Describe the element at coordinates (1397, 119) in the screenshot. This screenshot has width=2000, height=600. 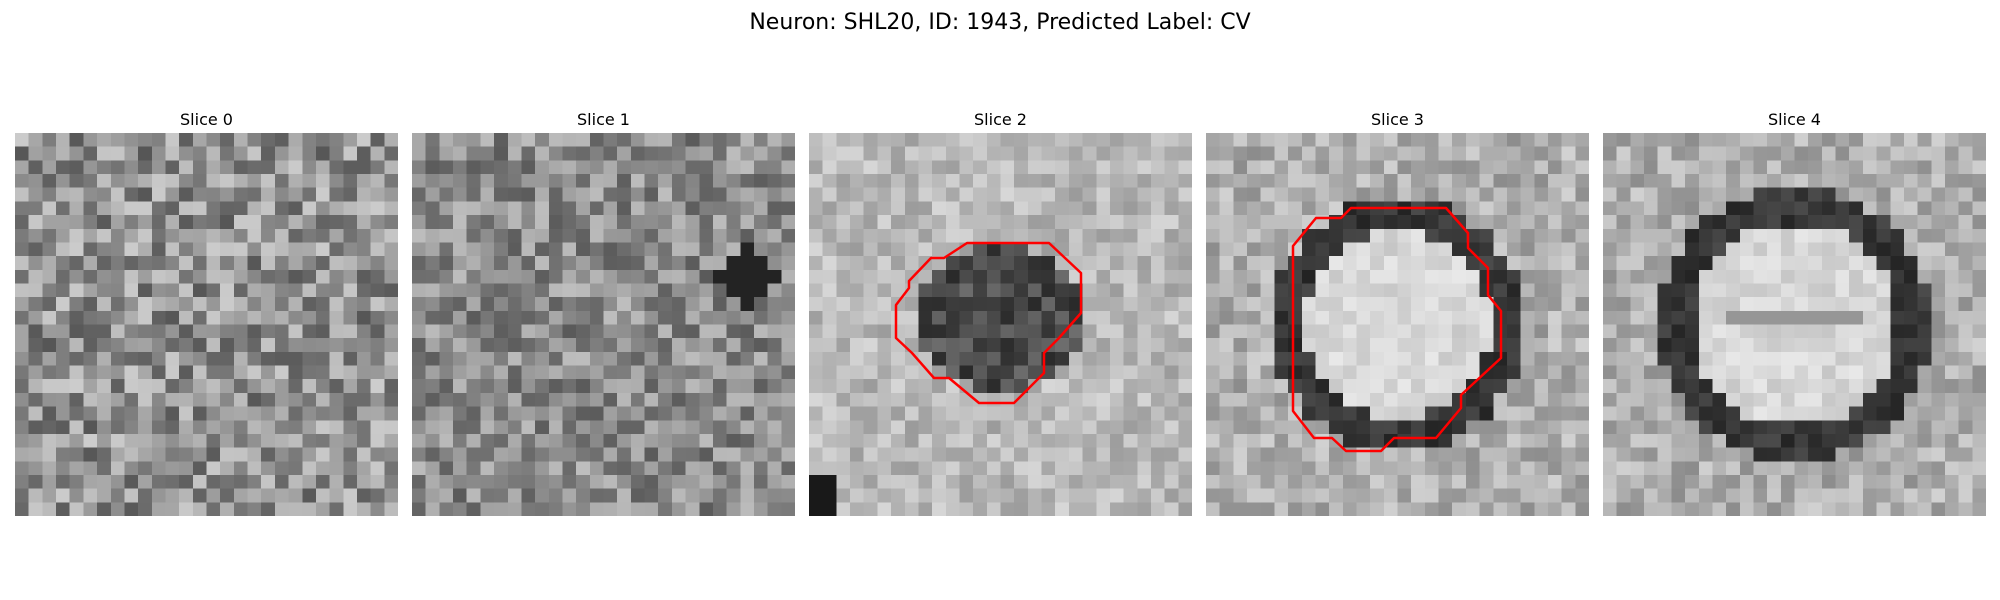
I see `slice-title-3: Slice 3` at that location.